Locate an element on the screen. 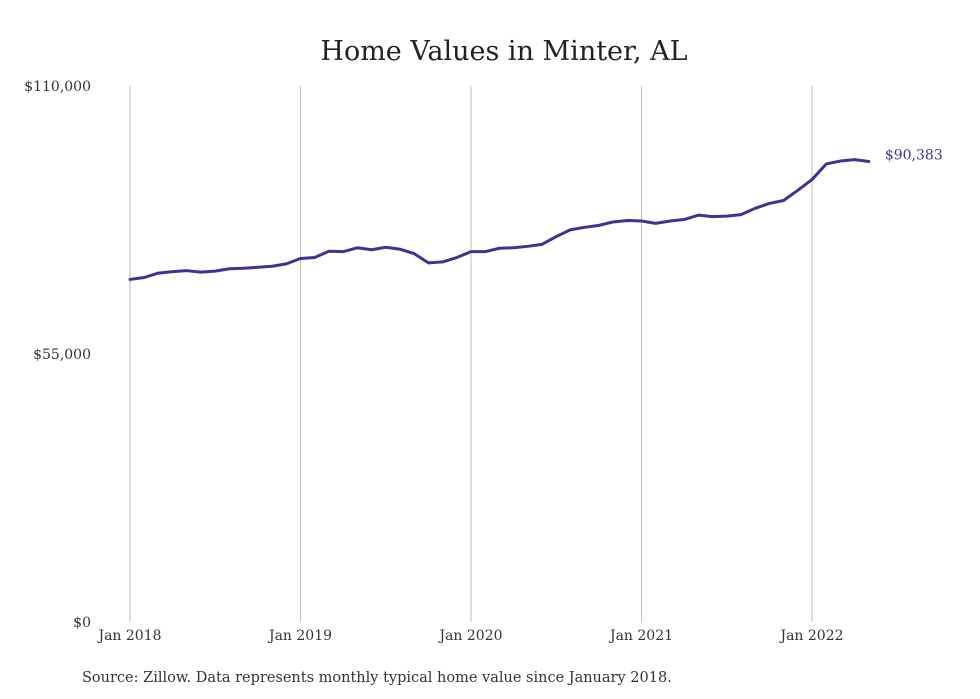 The height and width of the screenshot is (699, 980). y-tick-label: $0 is located at coordinates (82, 623).